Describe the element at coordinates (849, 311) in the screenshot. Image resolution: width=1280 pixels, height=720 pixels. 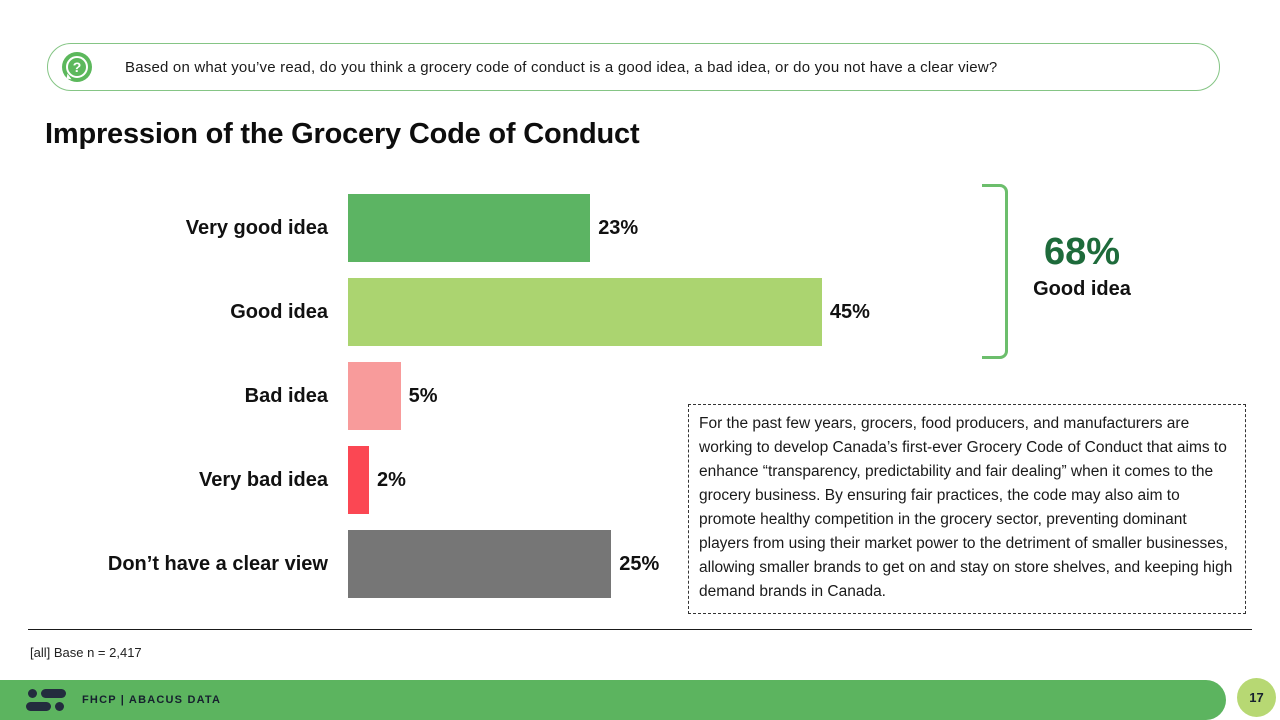
I see `value-label: 45%` at that location.